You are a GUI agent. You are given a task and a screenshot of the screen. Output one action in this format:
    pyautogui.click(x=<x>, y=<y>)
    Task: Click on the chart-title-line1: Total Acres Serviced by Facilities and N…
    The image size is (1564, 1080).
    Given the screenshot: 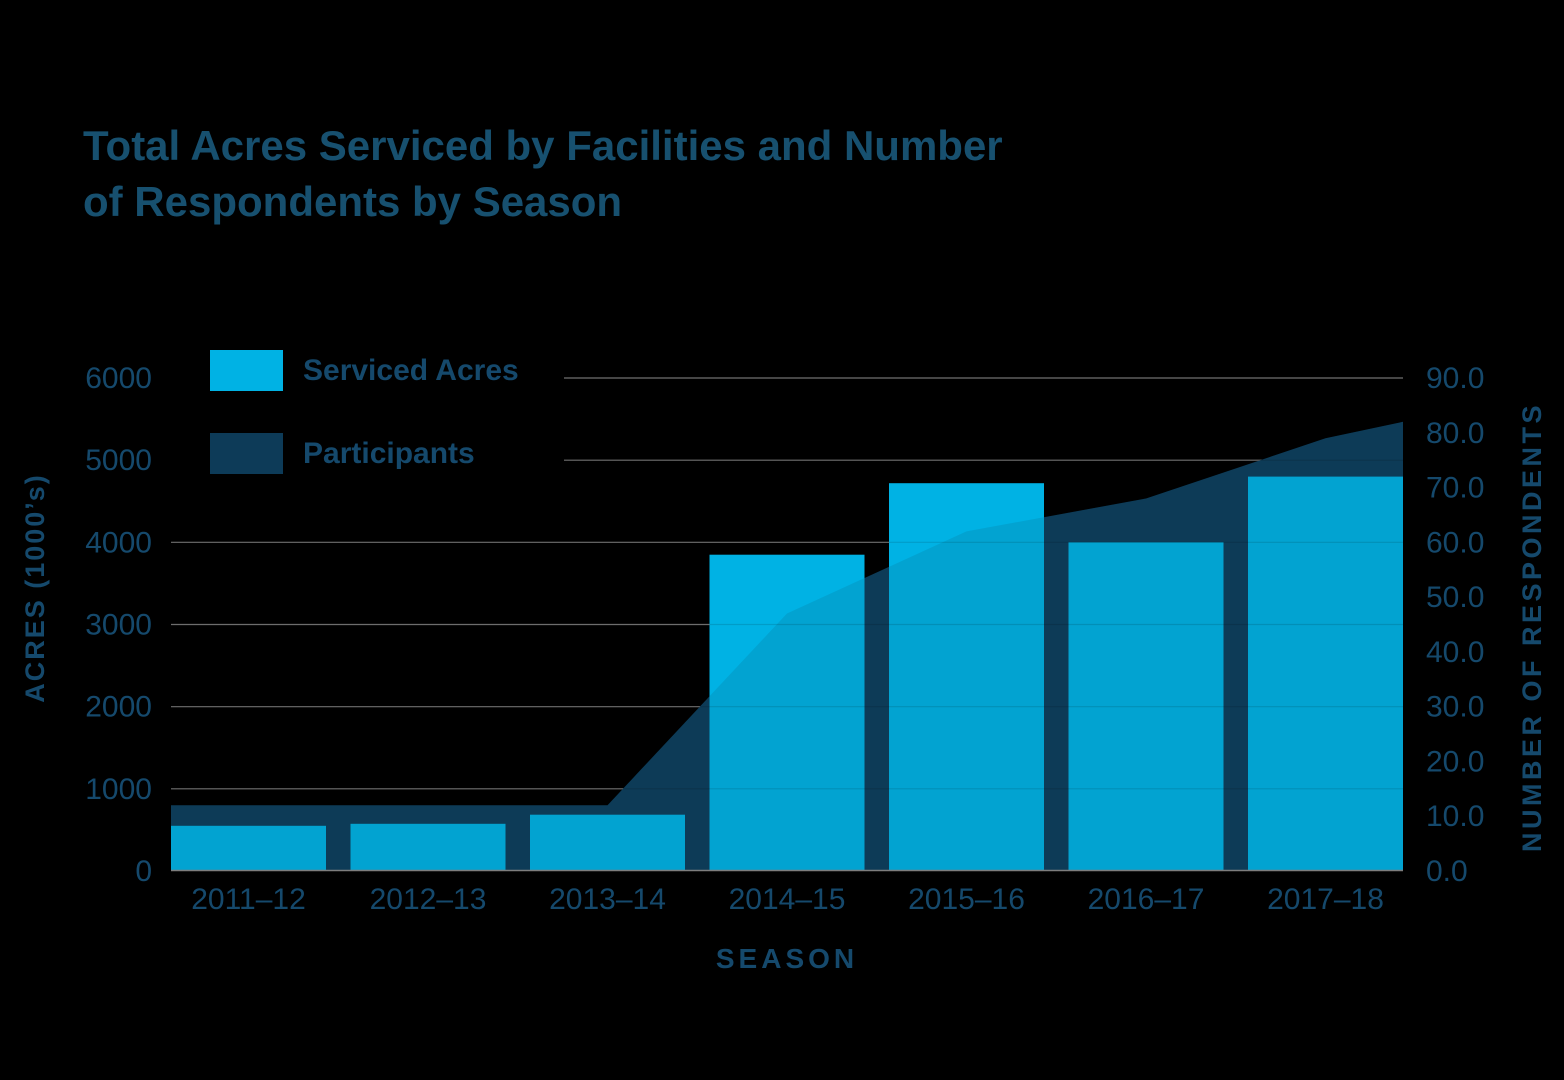 What is the action you would take?
    pyautogui.click(x=543, y=145)
    